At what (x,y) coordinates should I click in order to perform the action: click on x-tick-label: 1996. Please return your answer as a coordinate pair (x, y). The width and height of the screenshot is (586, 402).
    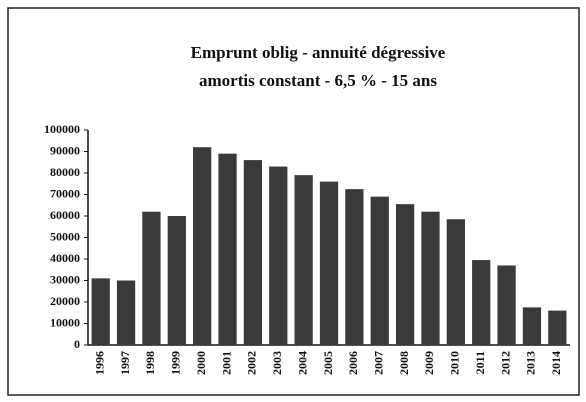
    Looking at the image, I should click on (99, 363).